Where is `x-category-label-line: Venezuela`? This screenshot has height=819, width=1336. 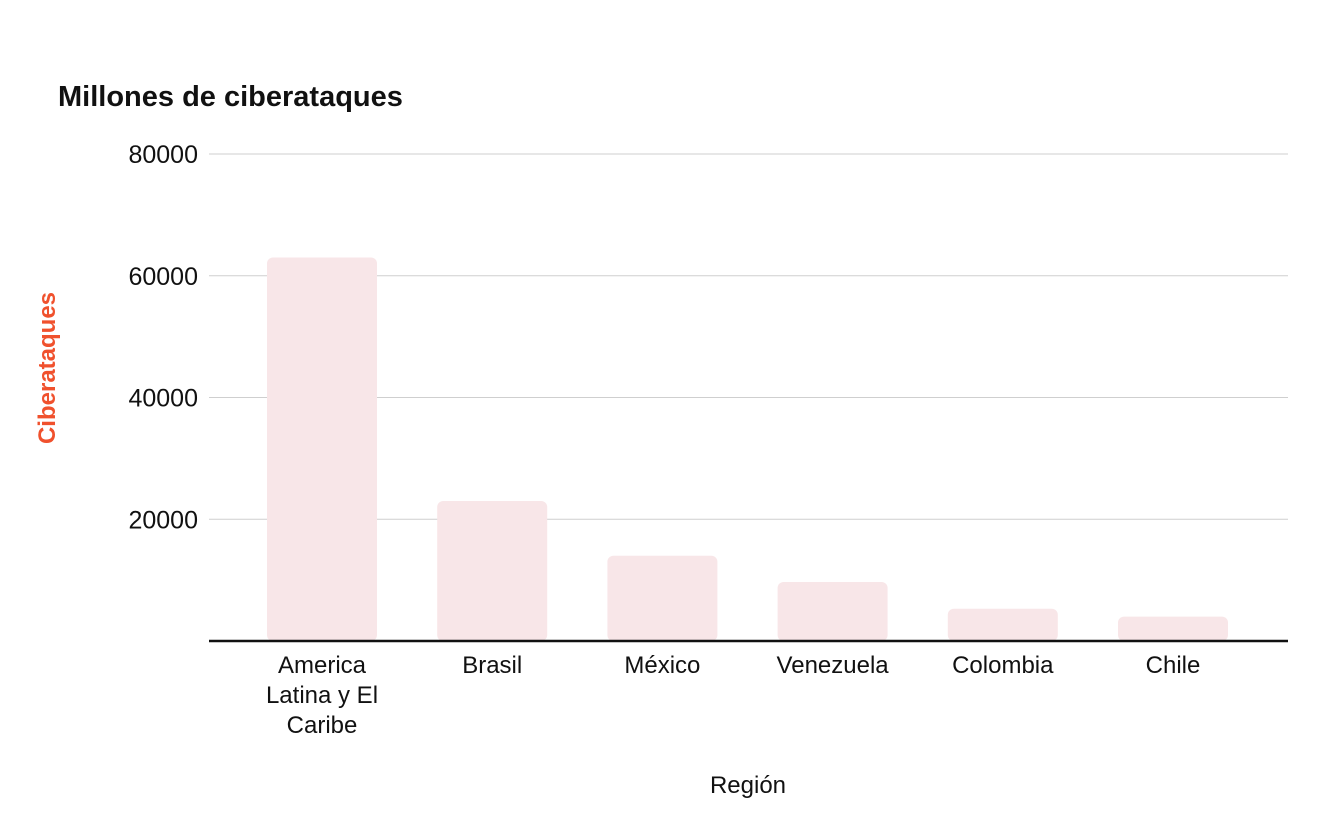 x-category-label-line: Venezuela is located at coordinates (833, 665).